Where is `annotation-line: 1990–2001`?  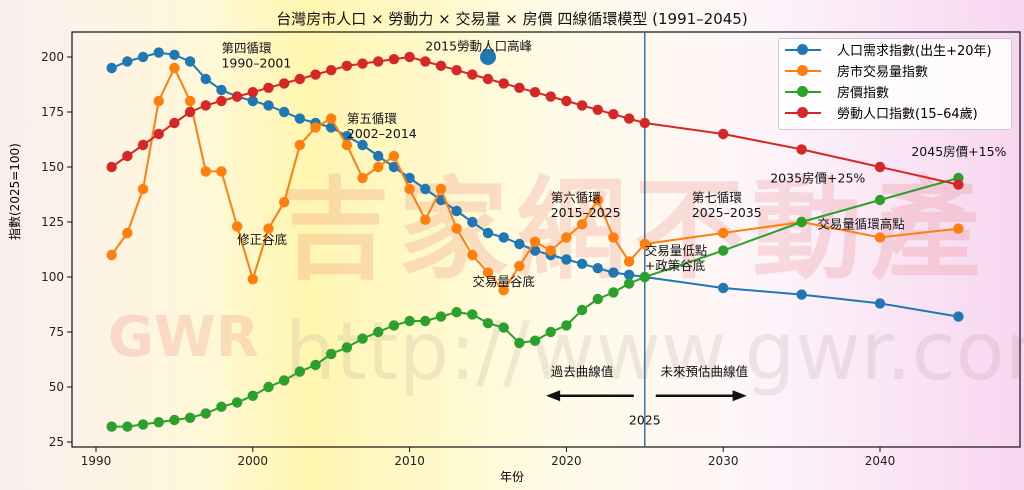 annotation-line: 1990–2001 is located at coordinates (256, 63).